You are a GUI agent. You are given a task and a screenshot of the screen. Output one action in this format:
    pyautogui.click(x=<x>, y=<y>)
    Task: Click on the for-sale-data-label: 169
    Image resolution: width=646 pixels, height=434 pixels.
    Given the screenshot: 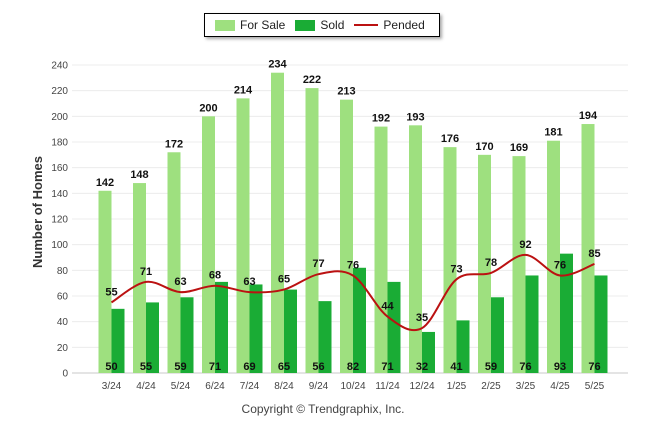 What is the action you would take?
    pyautogui.click(x=519, y=148)
    